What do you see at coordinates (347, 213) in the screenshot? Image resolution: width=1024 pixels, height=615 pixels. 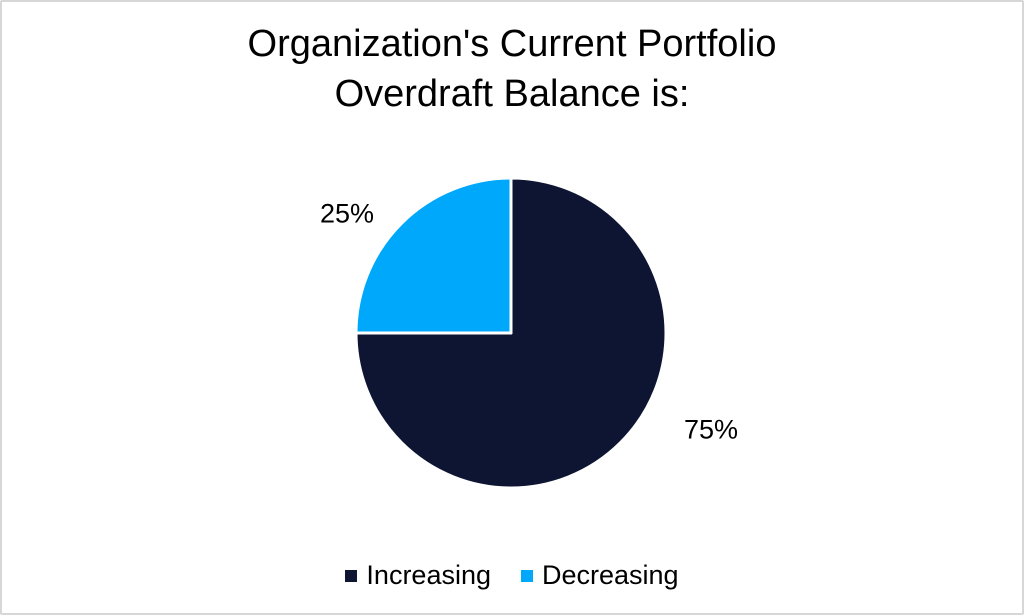 I see `data-label-decreasing: 25%` at bounding box center [347, 213].